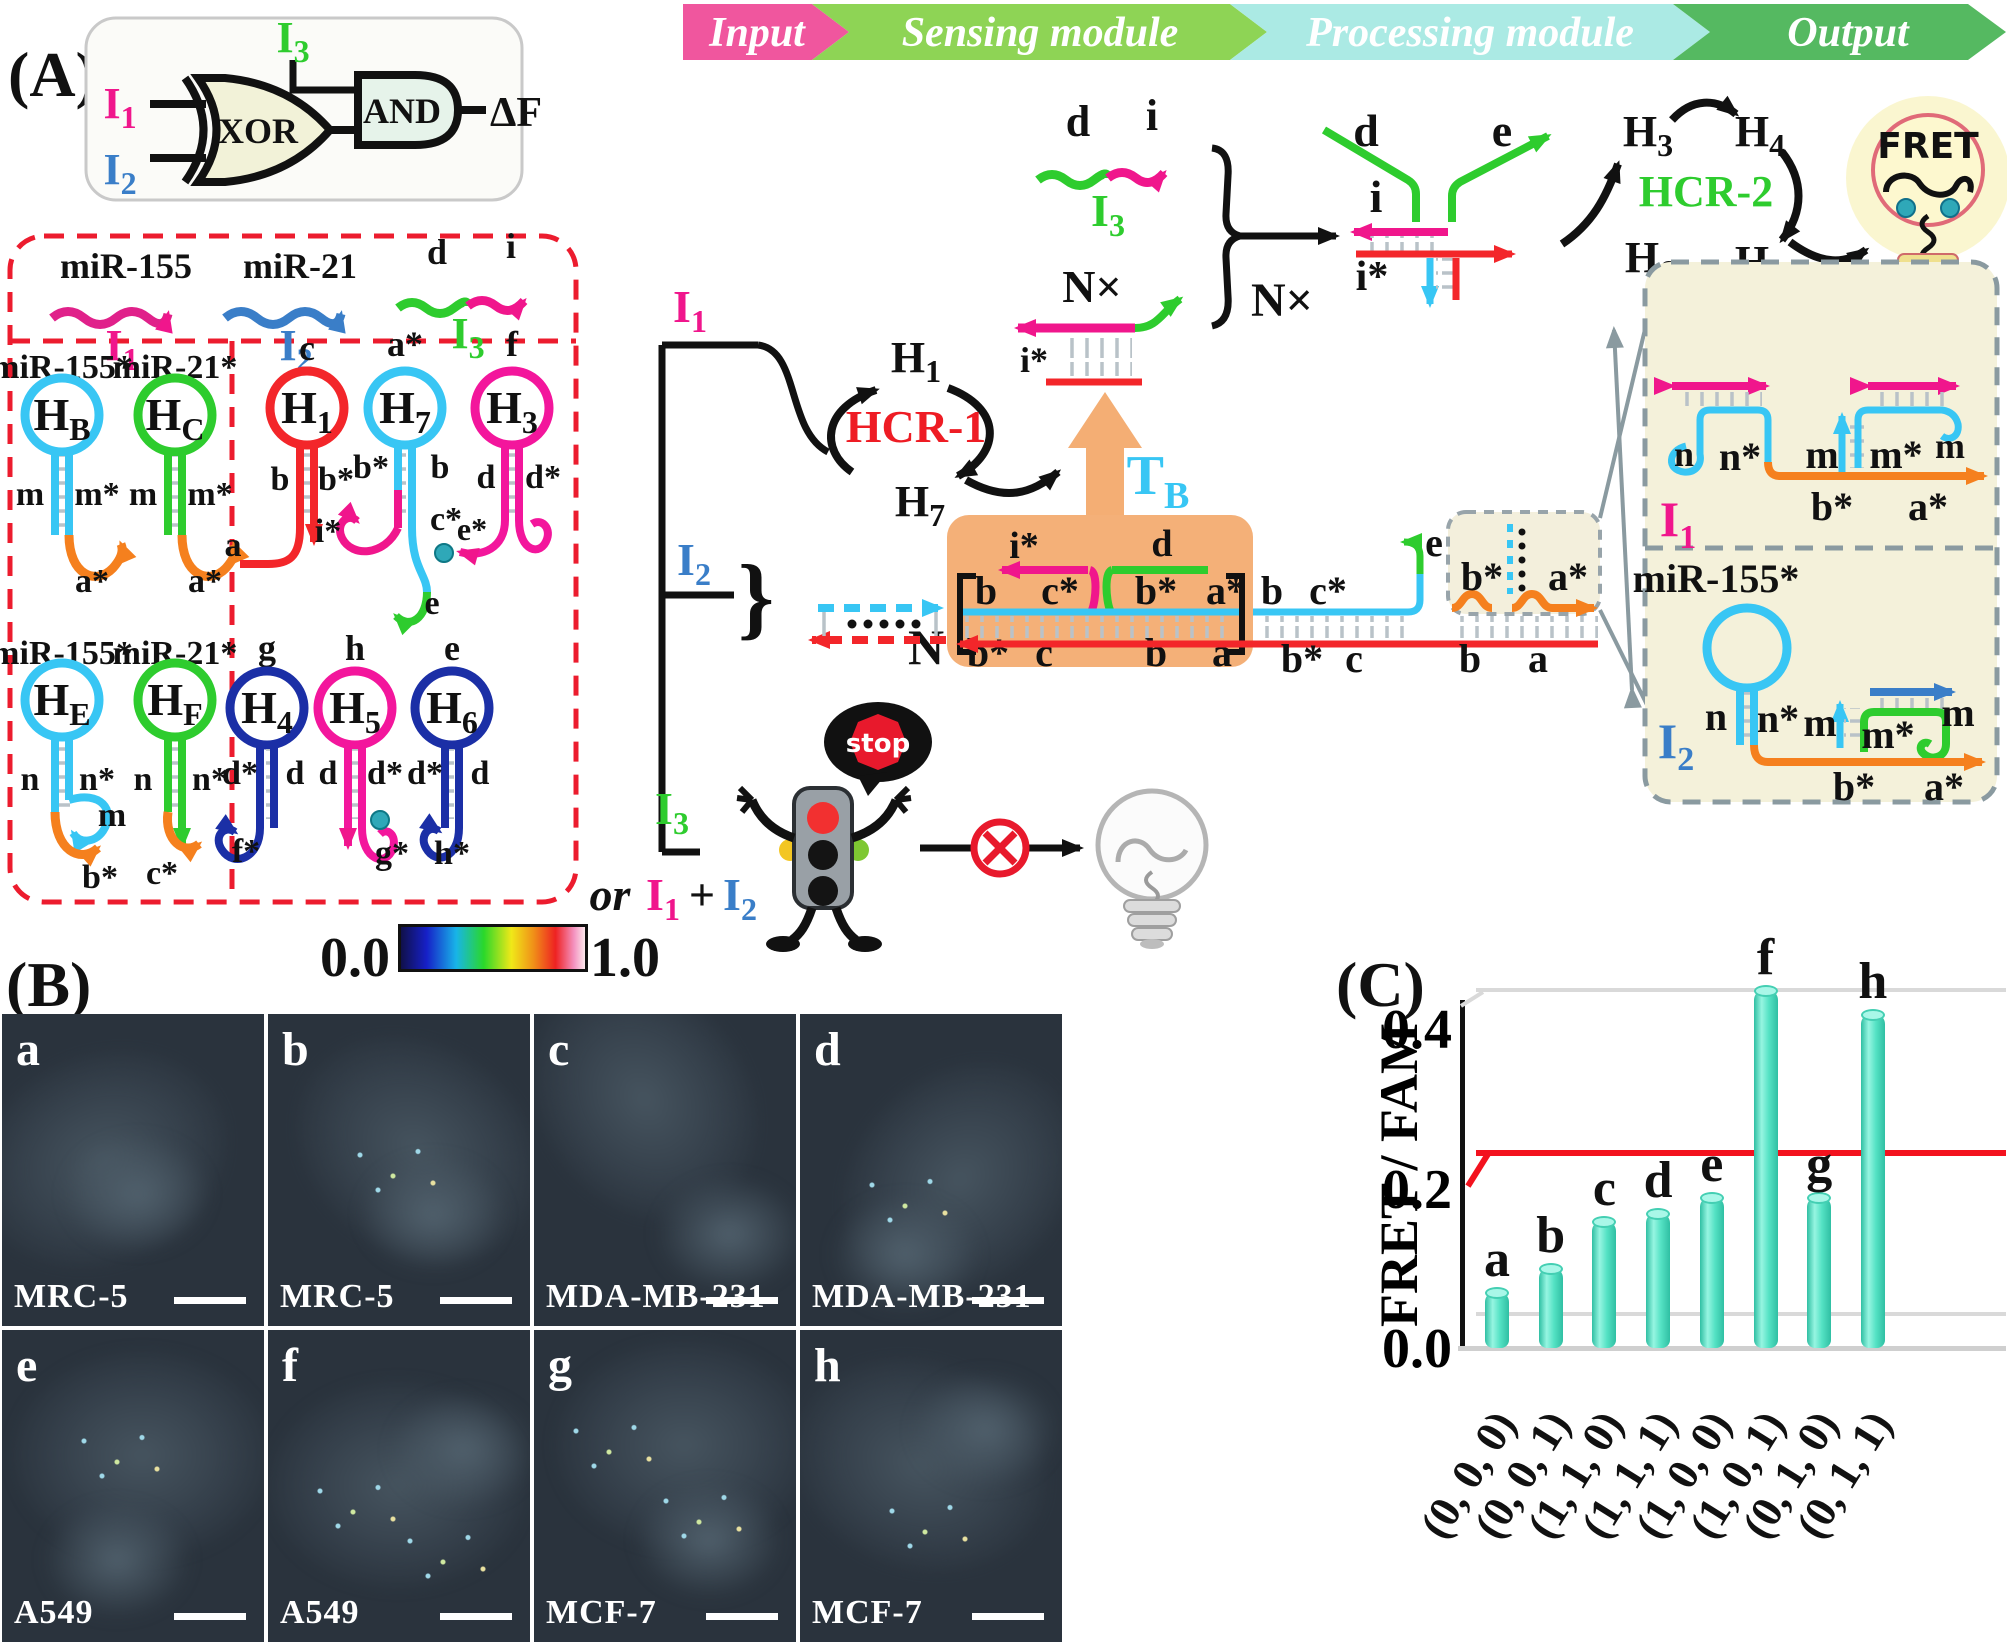 The width and height of the screenshot is (2007, 1644). What do you see at coordinates (1472, 999) in the screenshot?
I see `gridline-top-diag` at bounding box center [1472, 999].